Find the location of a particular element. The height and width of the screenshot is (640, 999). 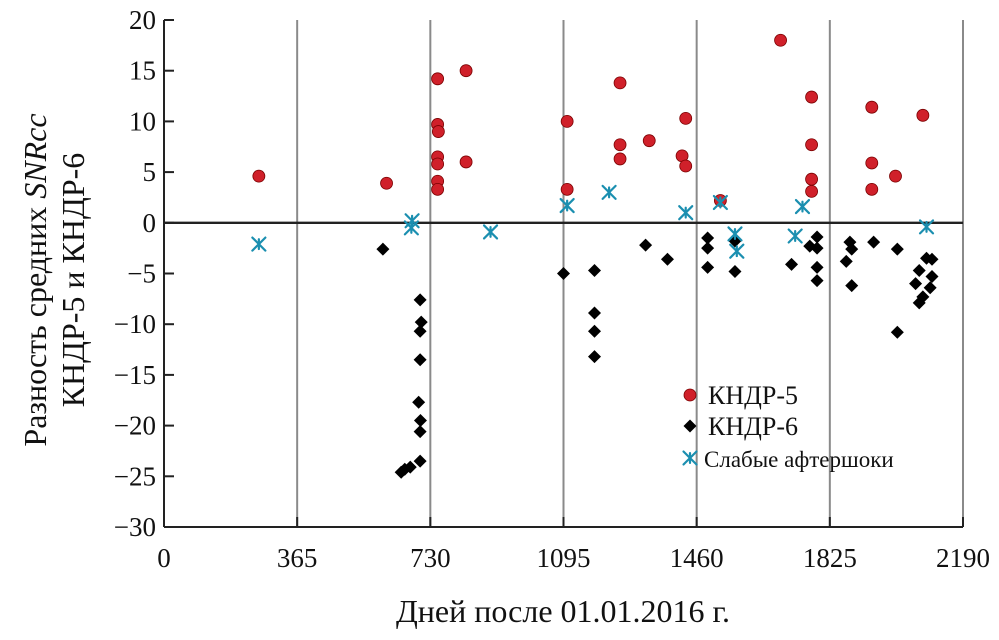

y-axis-title-italic: SNRcc is located at coordinates (35, 155).